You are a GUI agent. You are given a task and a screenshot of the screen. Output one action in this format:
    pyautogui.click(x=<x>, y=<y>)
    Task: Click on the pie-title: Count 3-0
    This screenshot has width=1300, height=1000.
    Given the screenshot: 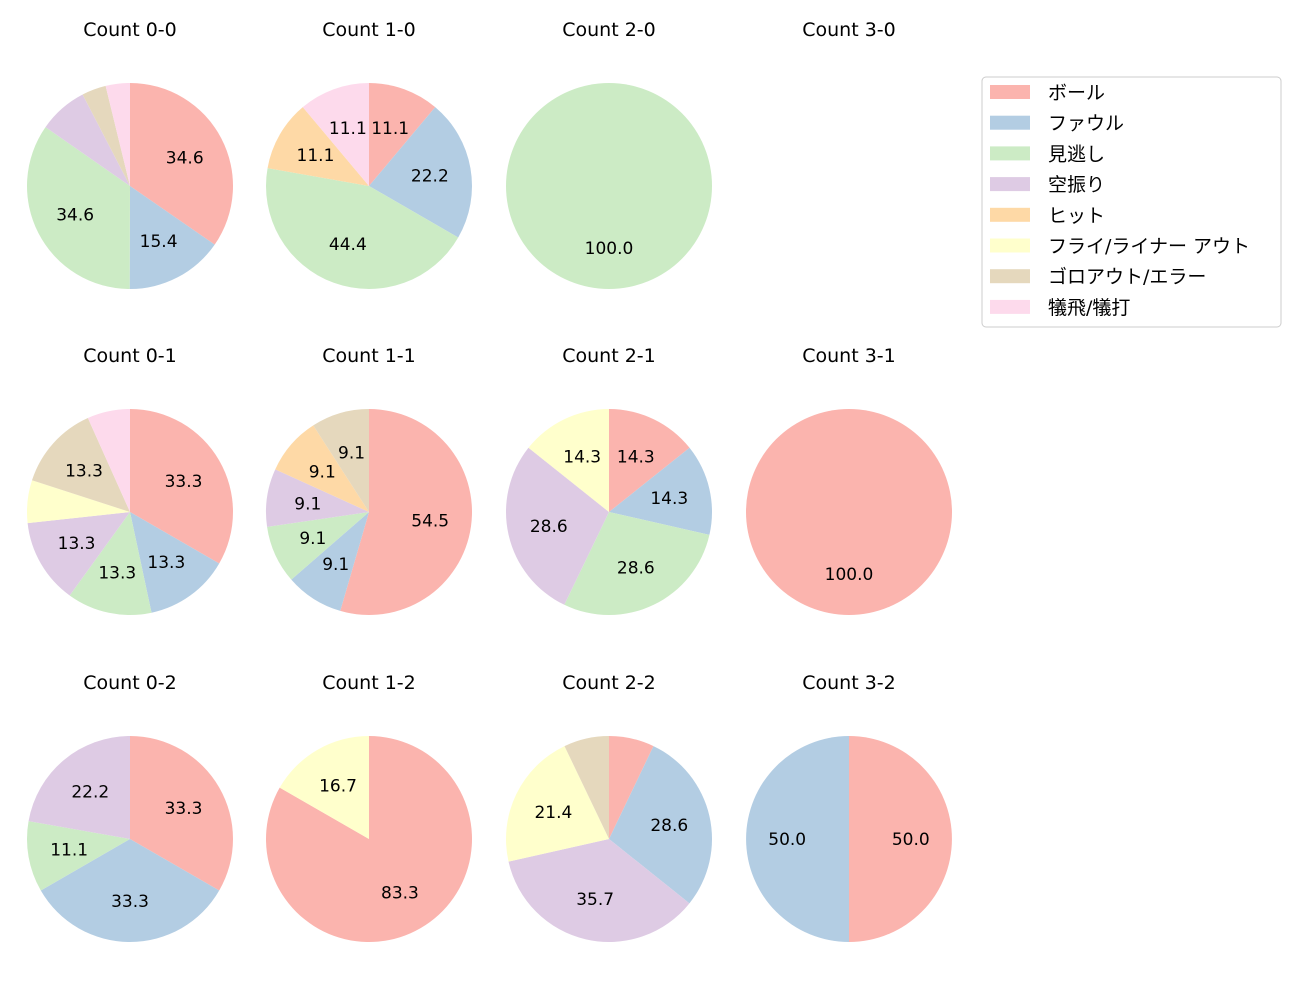 What is the action you would take?
    pyautogui.click(x=849, y=30)
    